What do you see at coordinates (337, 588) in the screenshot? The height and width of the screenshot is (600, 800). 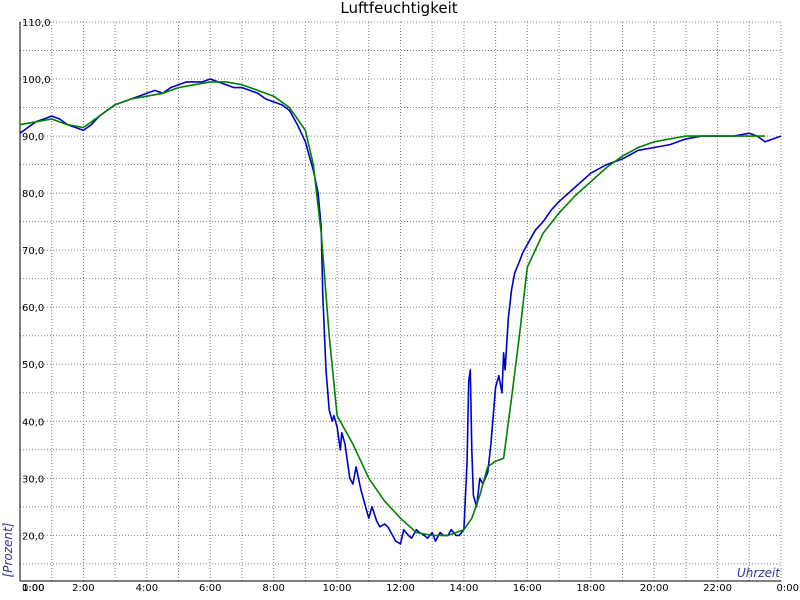 I see `x-tick-label: 10:00` at bounding box center [337, 588].